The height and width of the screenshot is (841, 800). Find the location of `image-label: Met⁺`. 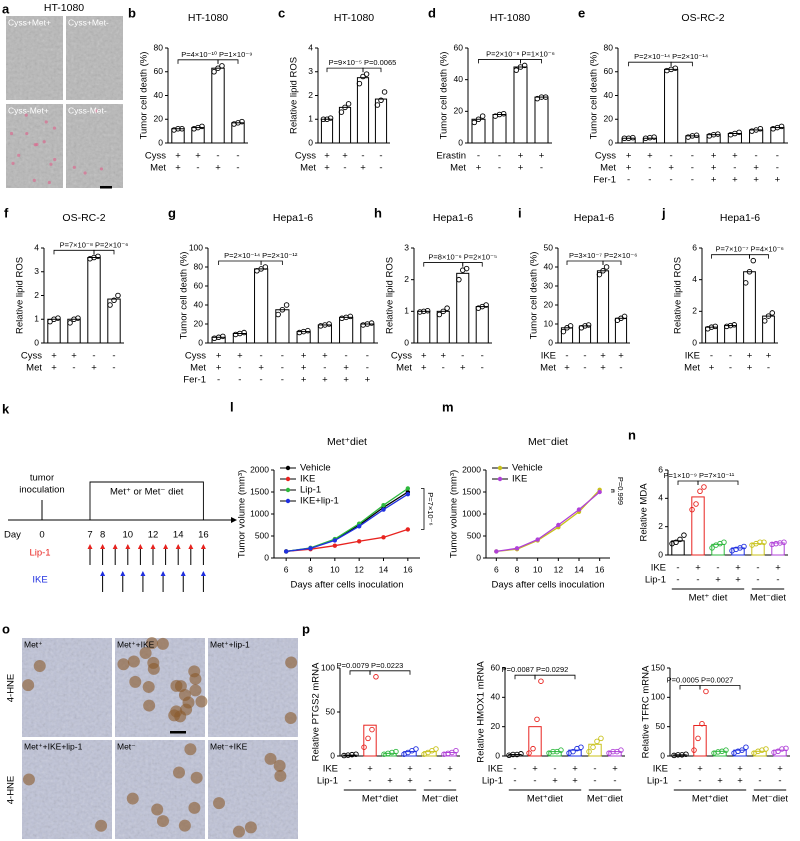

image-label: Met⁺ is located at coordinates (33, 644).